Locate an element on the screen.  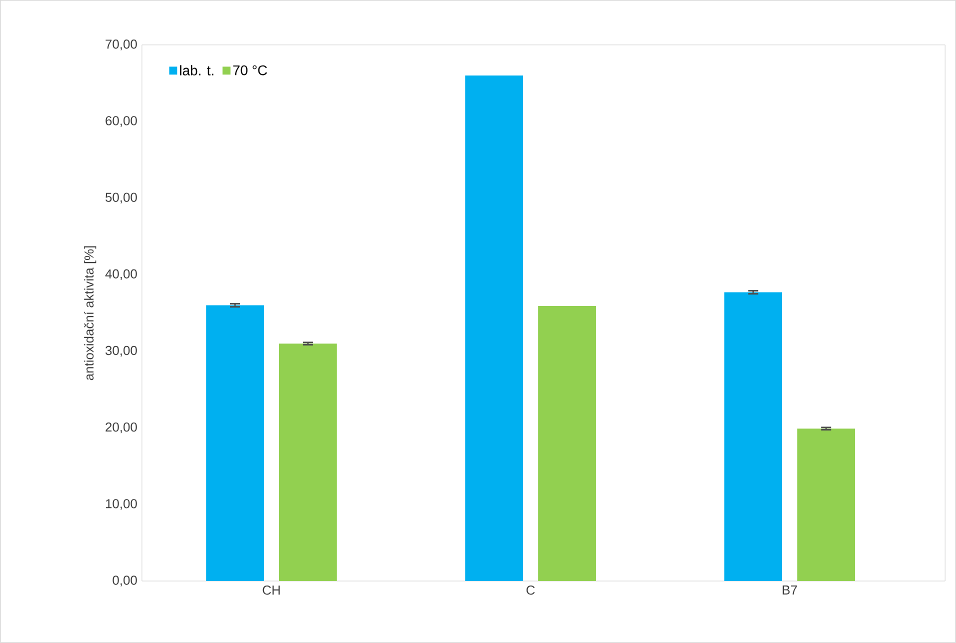
legend-label: 70 °C is located at coordinates (250, 70).